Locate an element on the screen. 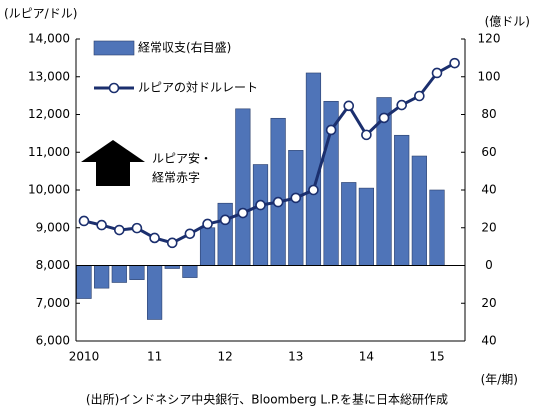  legend-label: ルピアの対ドルレート is located at coordinates (198, 88).